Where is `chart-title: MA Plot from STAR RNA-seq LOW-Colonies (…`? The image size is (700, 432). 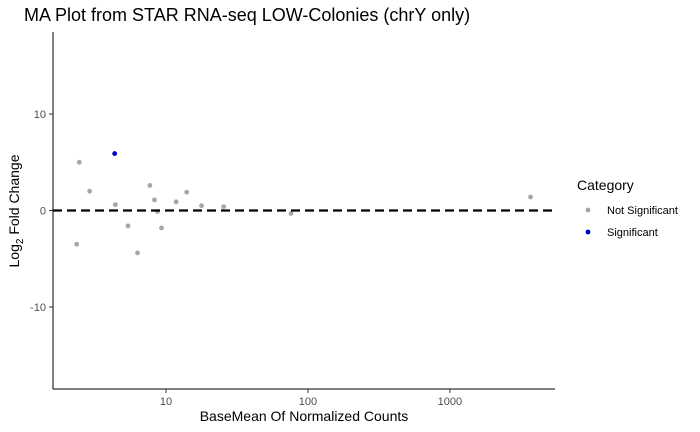
chart-title: MA Plot from STAR RNA-seq LOW-Colonies (… is located at coordinates (247, 15).